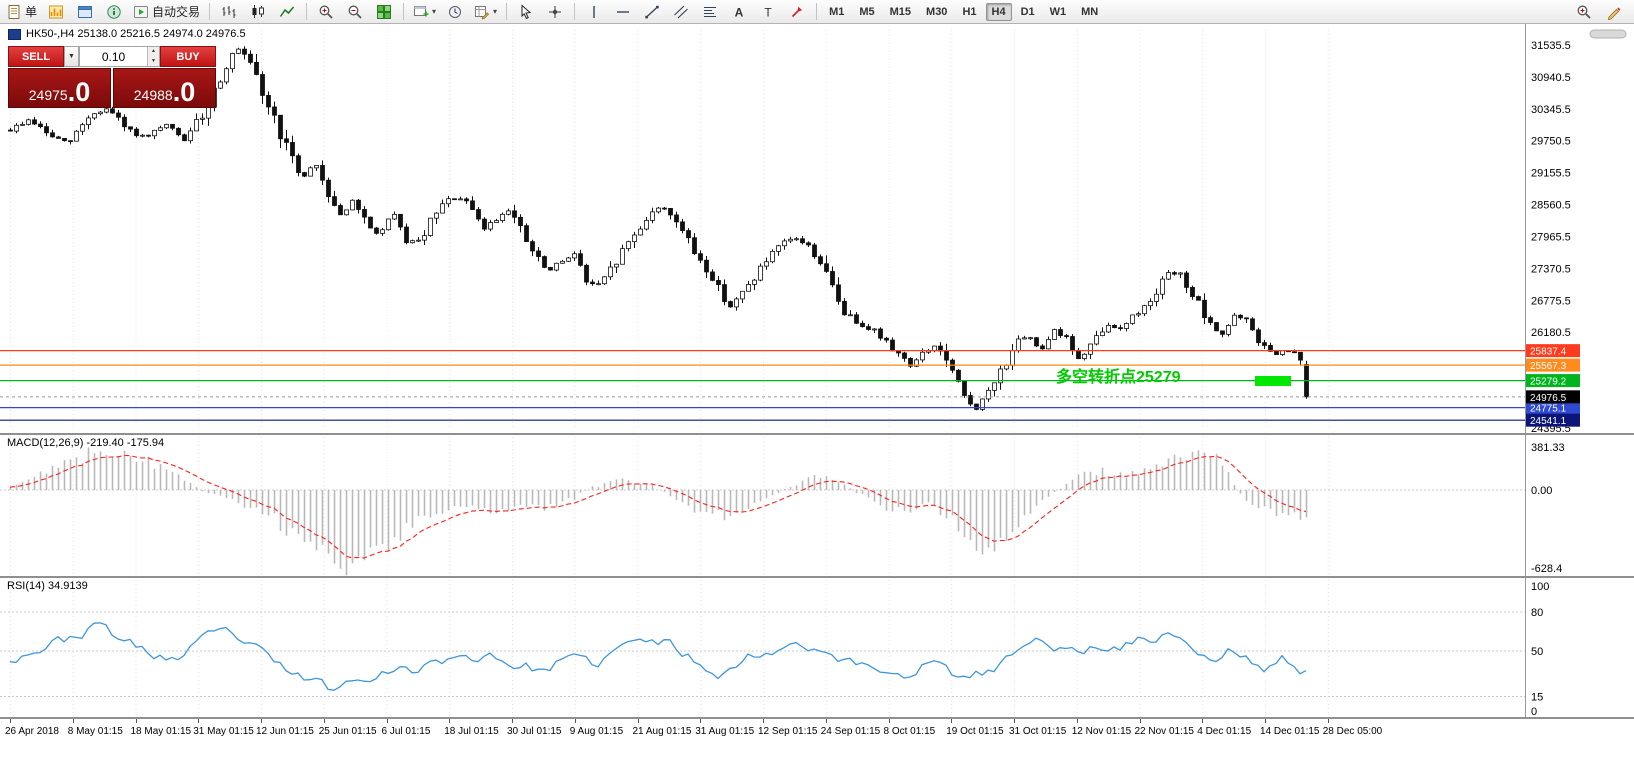 This screenshot has width=1634, height=774. What do you see at coordinates (762, 385) in the screenshot?
I see `horizontal-level-lines` at bounding box center [762, 385].